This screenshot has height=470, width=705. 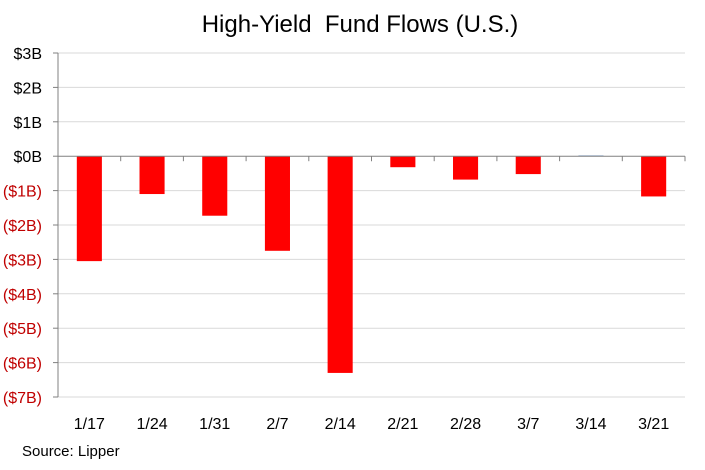 I want to click on y-tick-label: ($5B), so click(x=22, y=329).